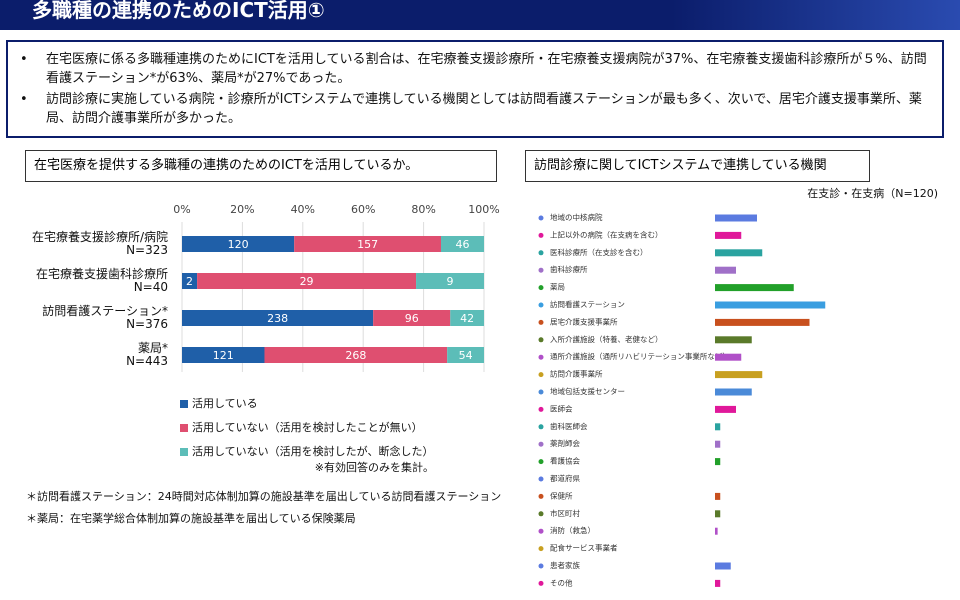  What do you see at coordinates (576, 374) in the screenshot?
I see `category-label: 訪問介護事業所` at bounding box center [576, 374].